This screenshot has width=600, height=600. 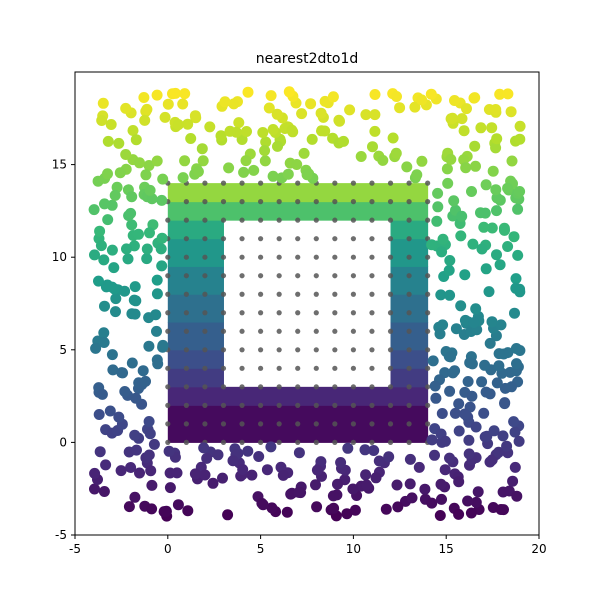 What do you see at coordinates (75, 549) in the screenshot?
I see `x-tick-label: -5` at bounding box center [75, 549].